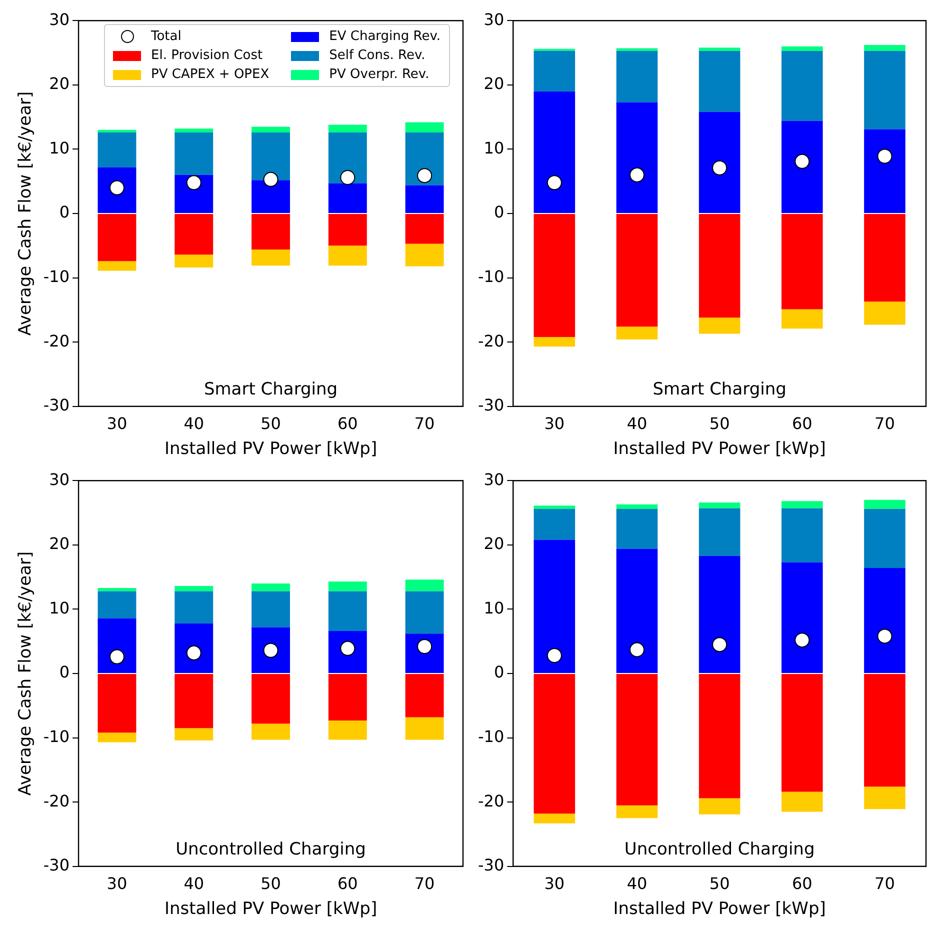 This screenshot has width=942, height=928. I want to click on y-tick-label: 20, so click(59, 84).